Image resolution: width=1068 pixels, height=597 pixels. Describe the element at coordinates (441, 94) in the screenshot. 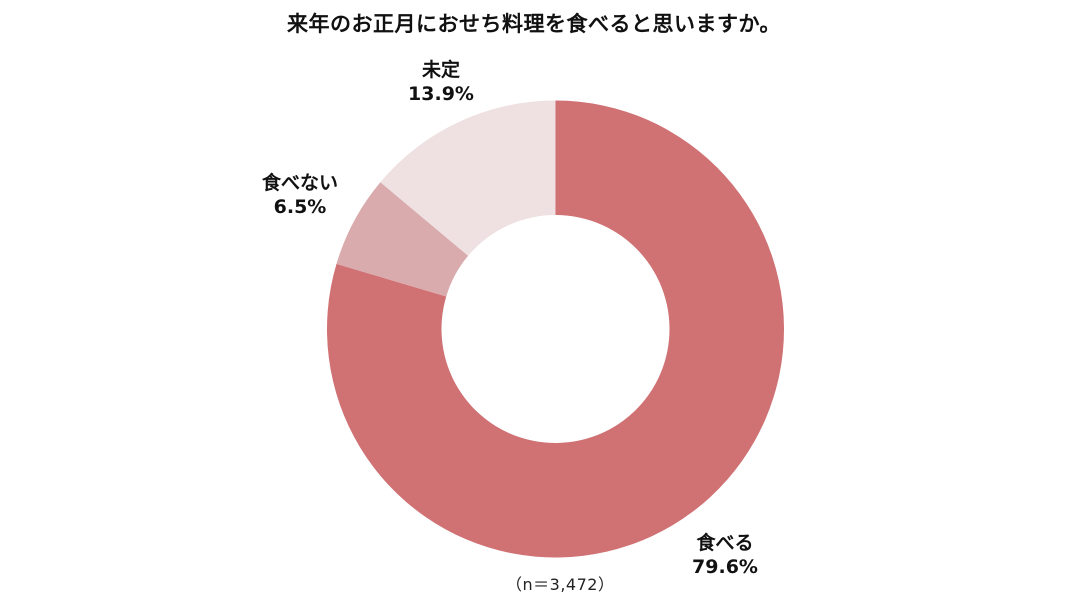

I see `label-mitei-value: 13.9%` at that location.